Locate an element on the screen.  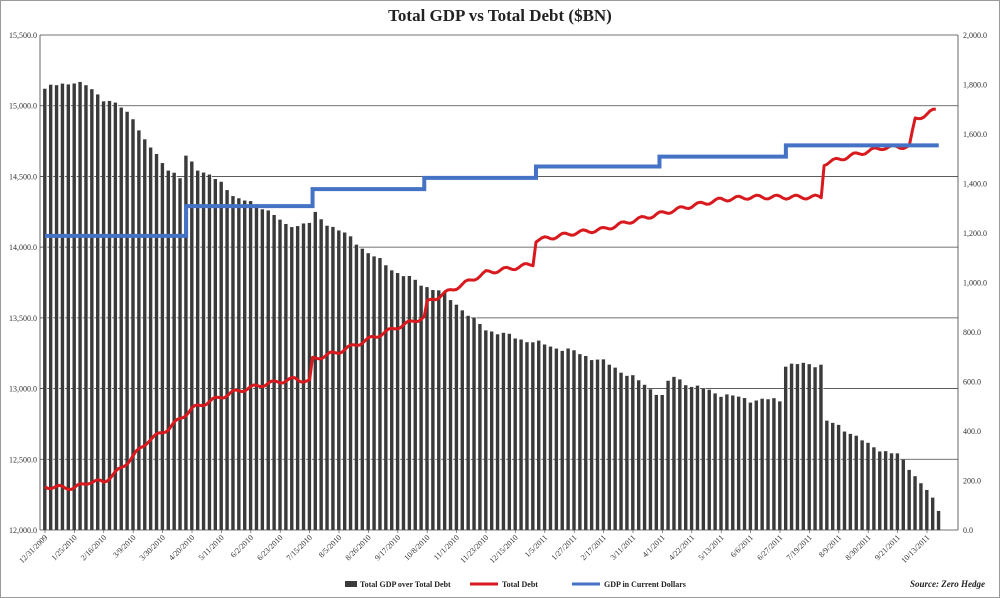
x-tick-label: 1/25/2010 is located at coordinates (64, 547).